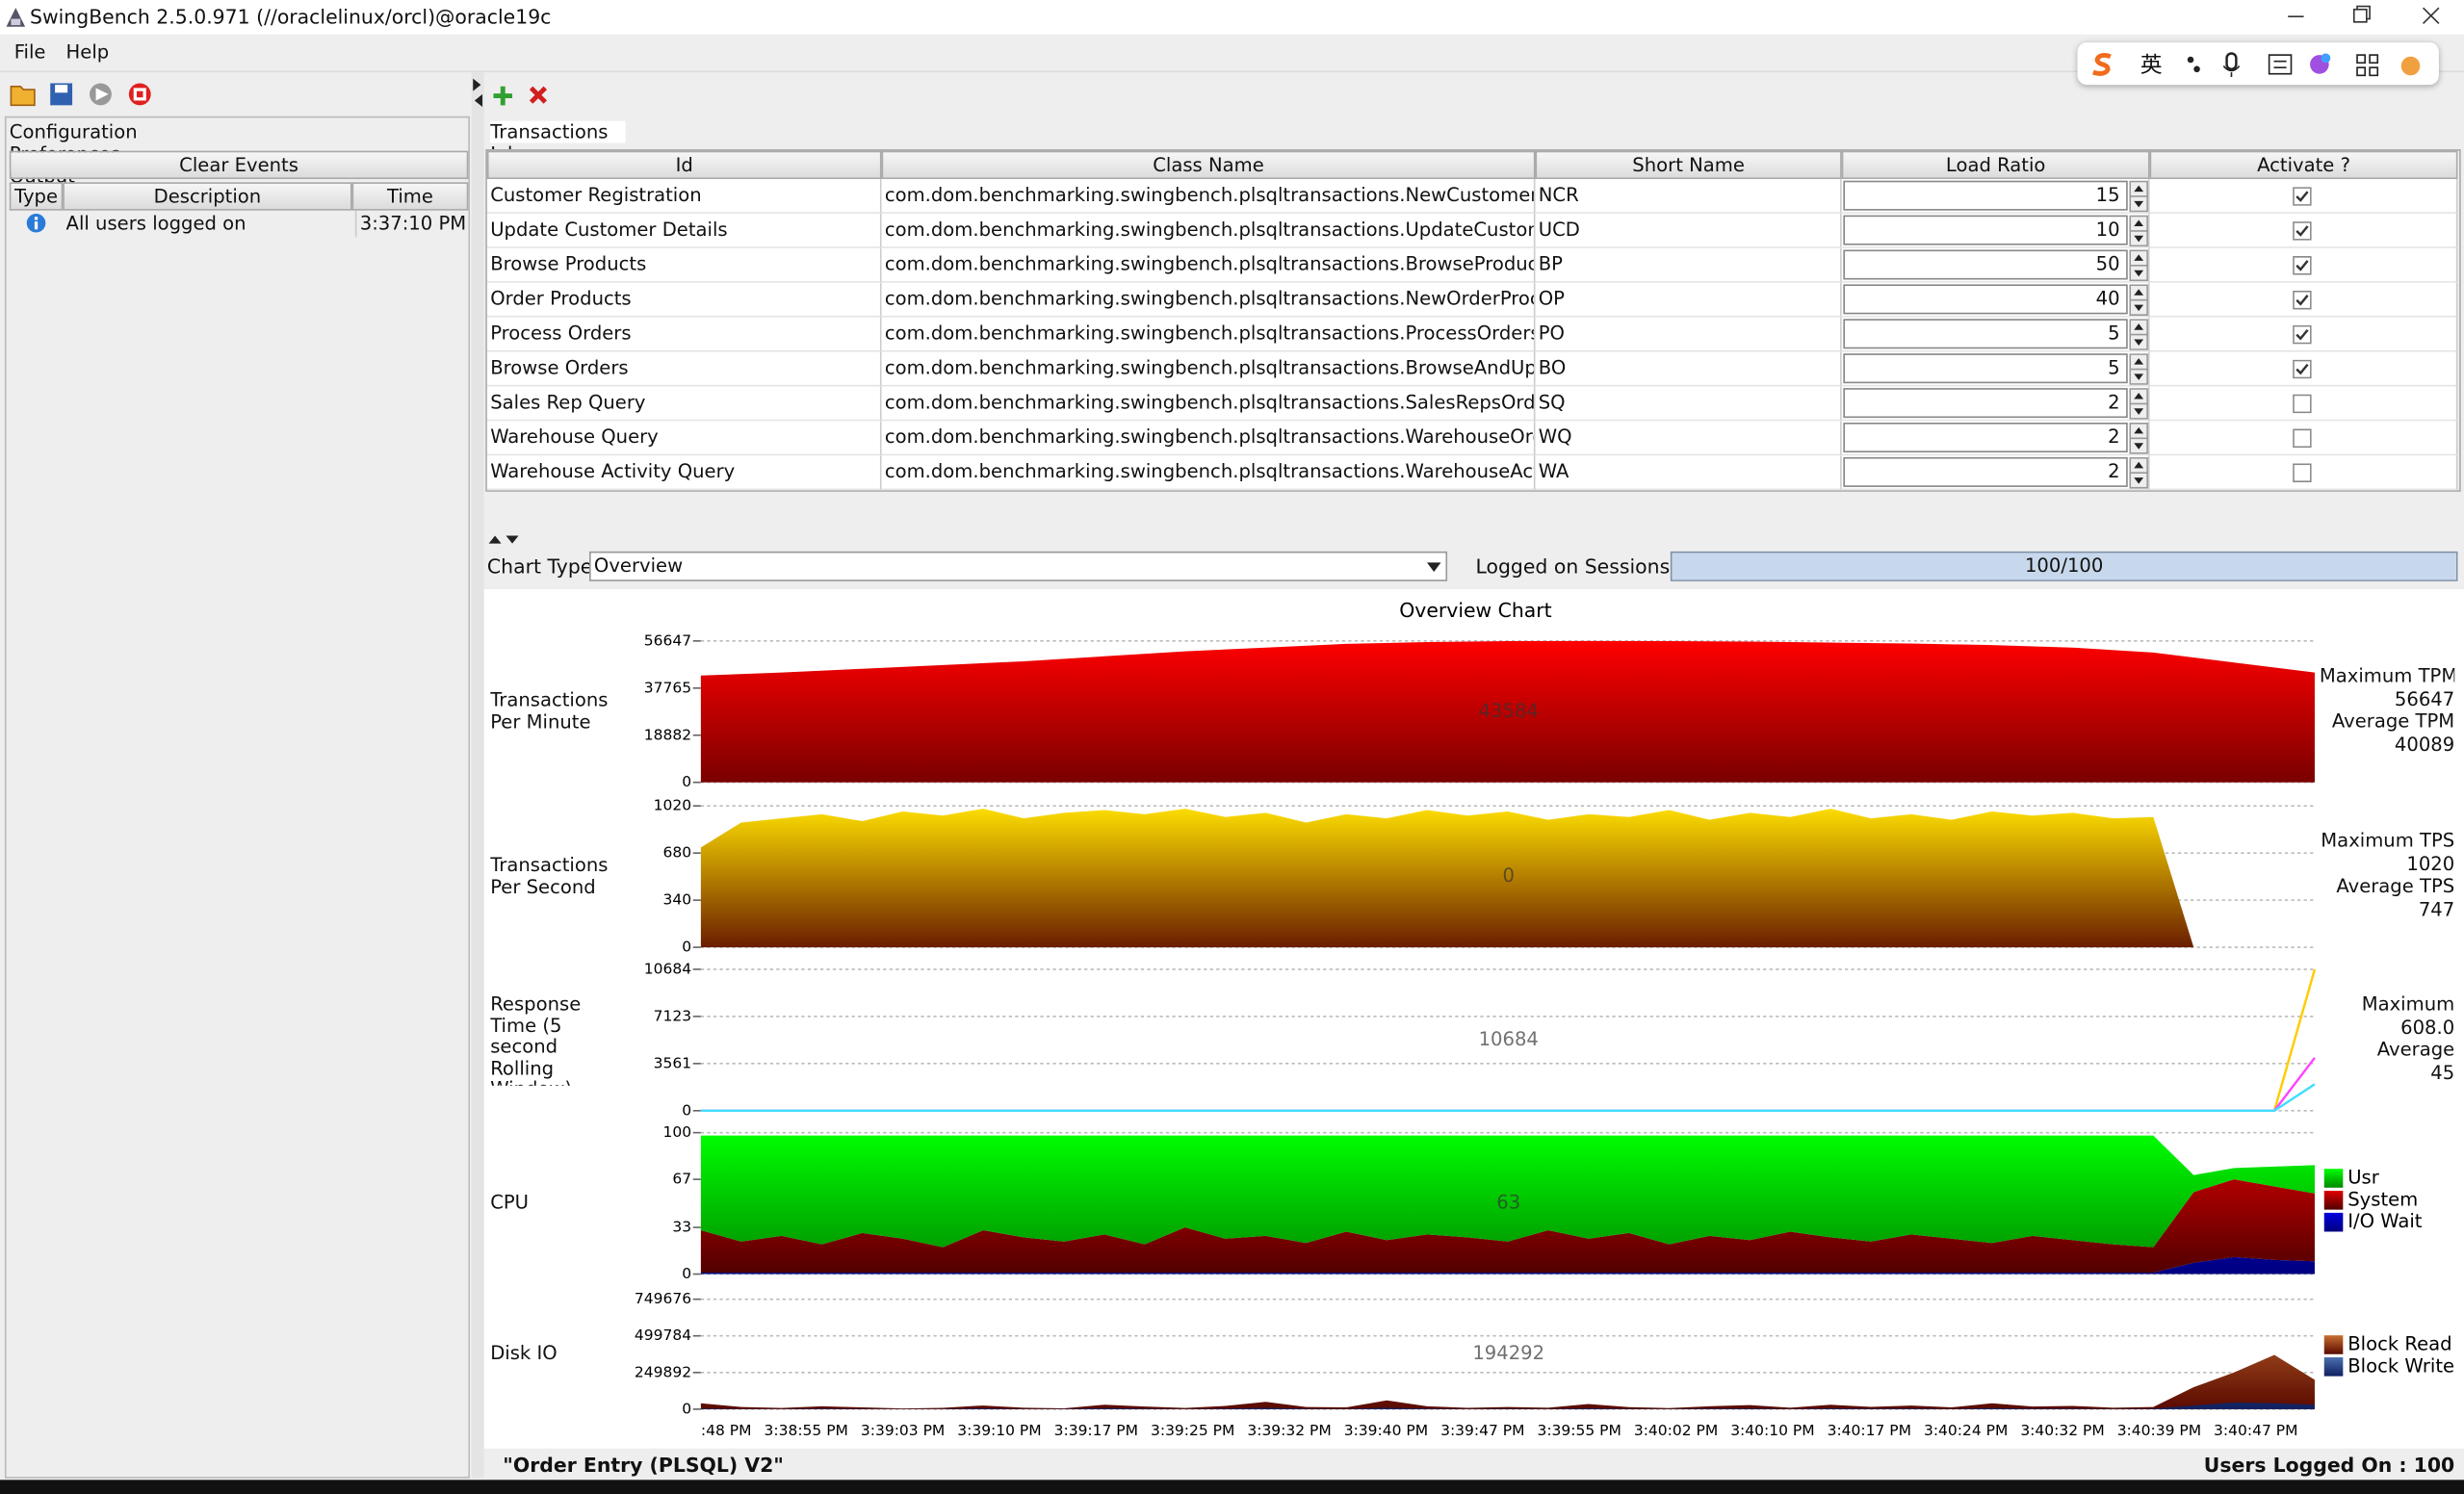 The image size is (2464, 1494). I want to click on load-ratio-input: 10, so click(1985, 230).